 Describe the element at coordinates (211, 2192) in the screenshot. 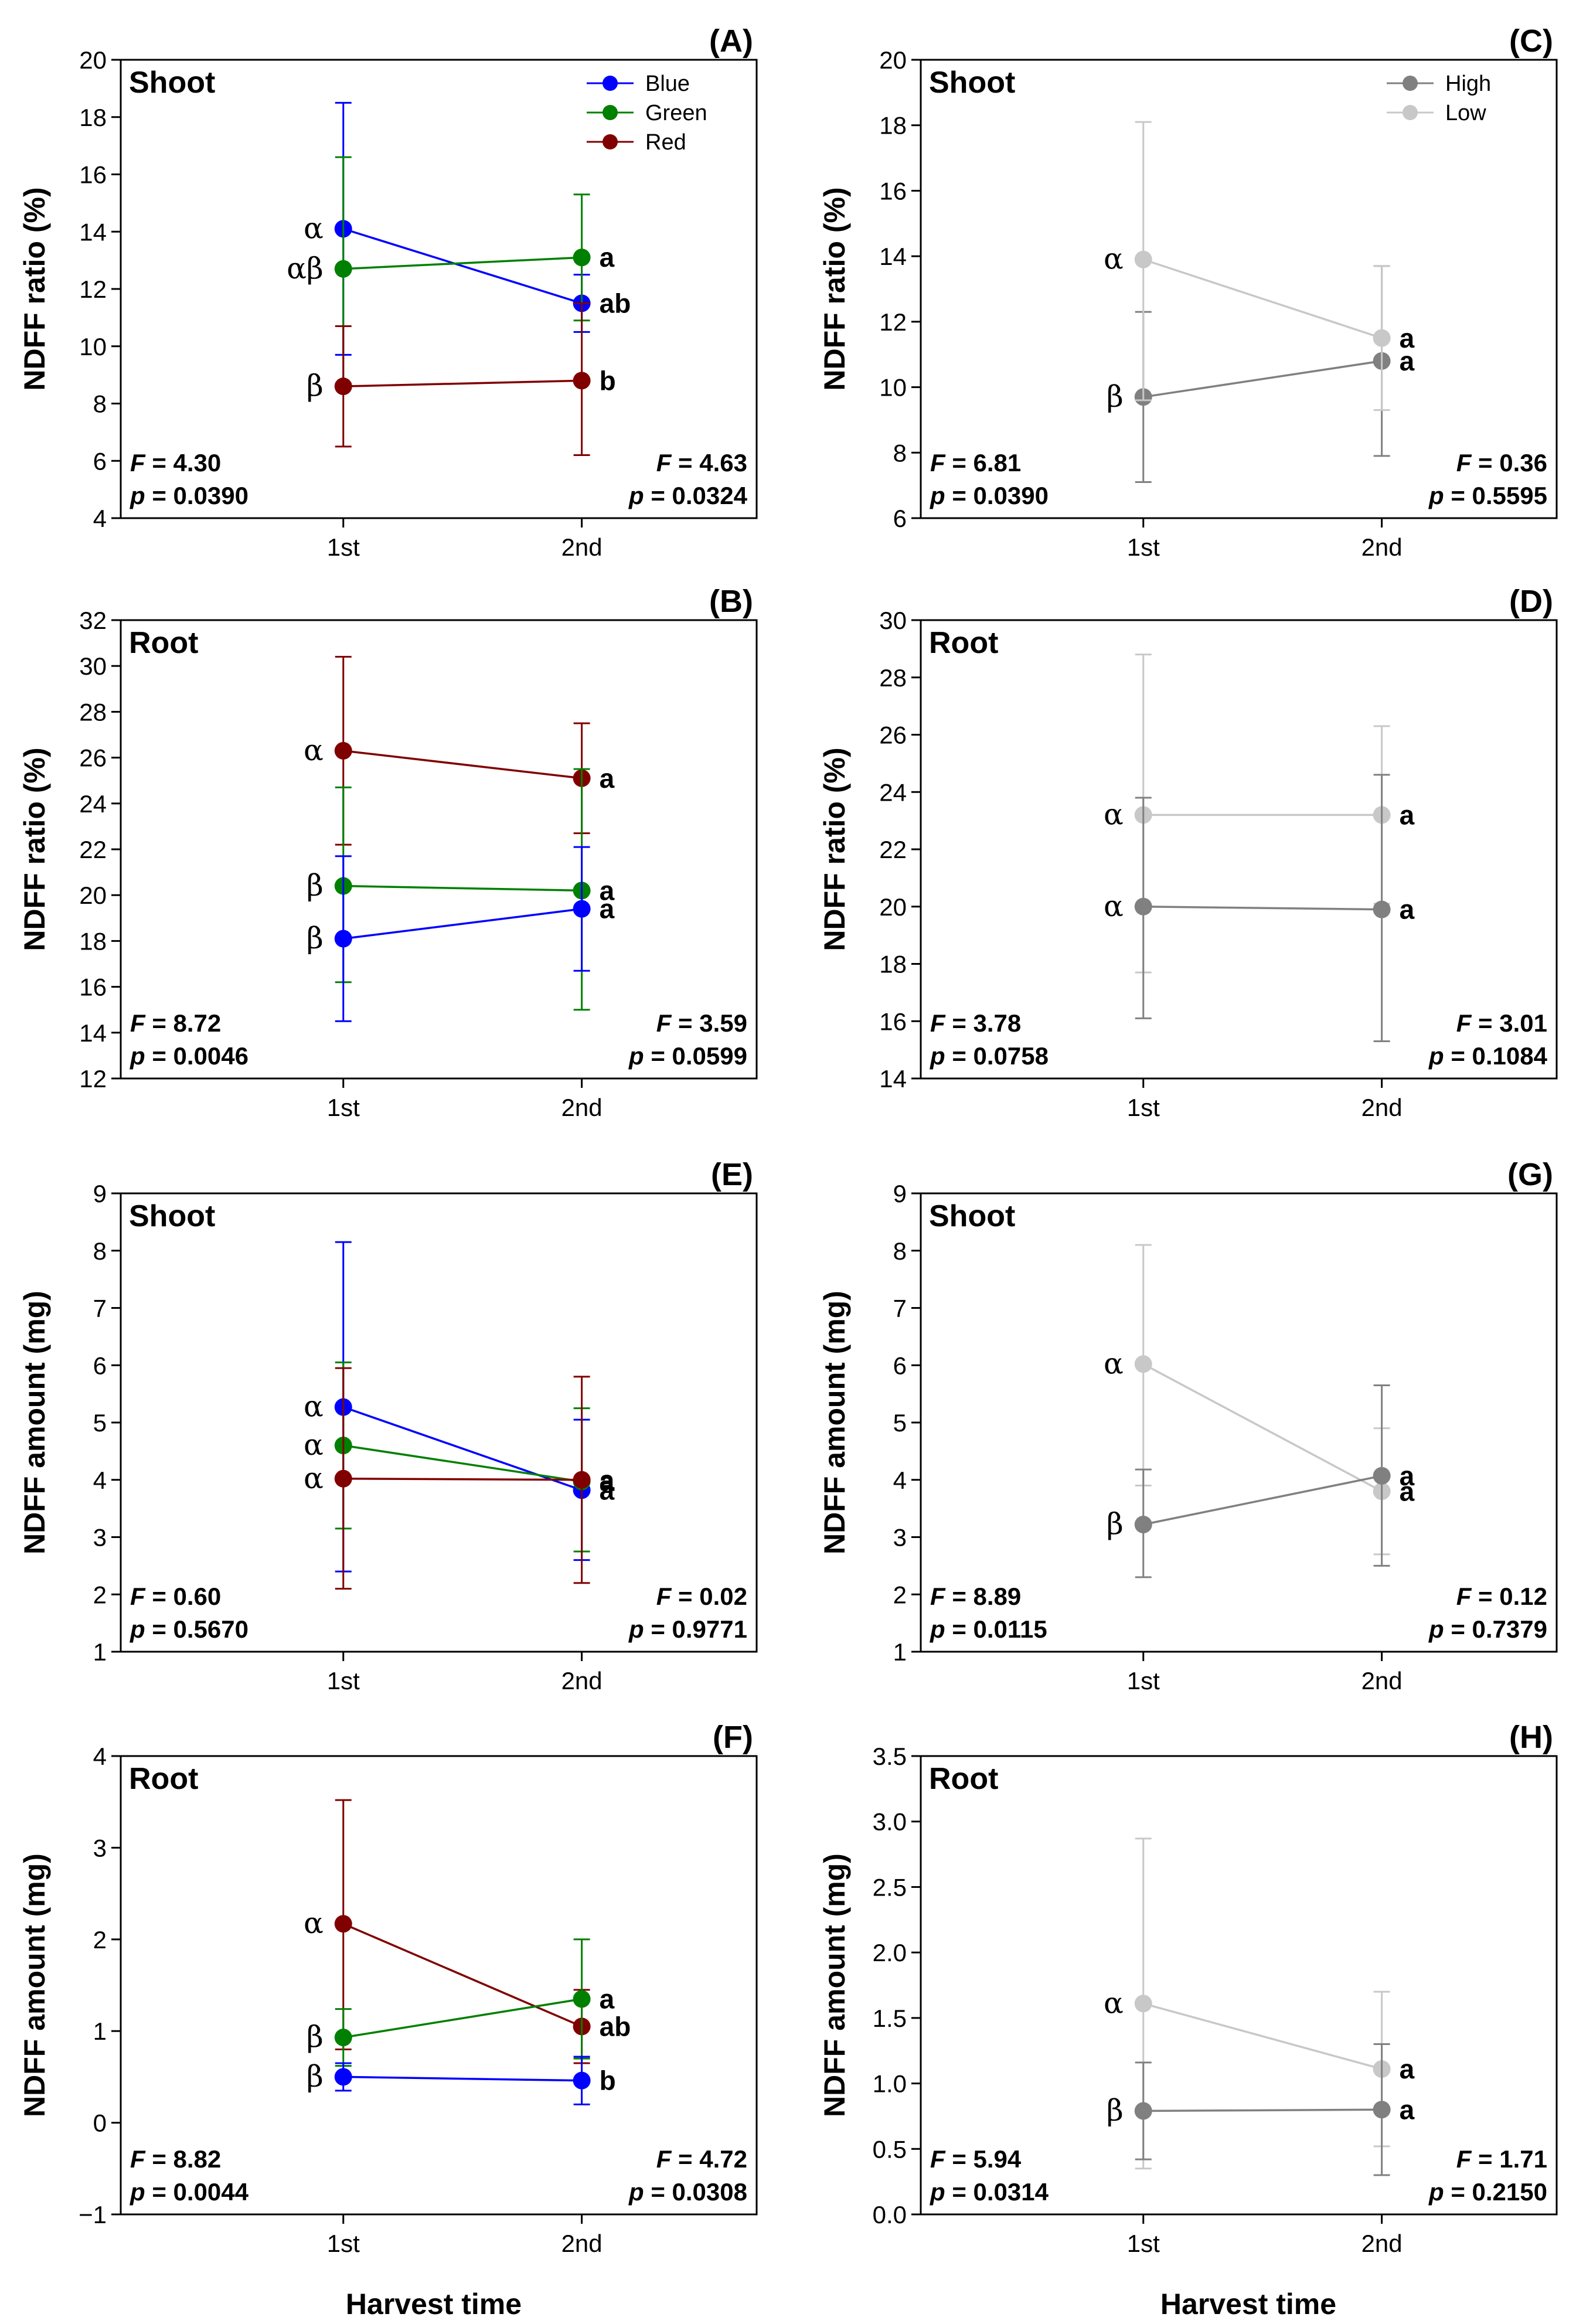

I see `stat-p-value: 0.0044` at that location.